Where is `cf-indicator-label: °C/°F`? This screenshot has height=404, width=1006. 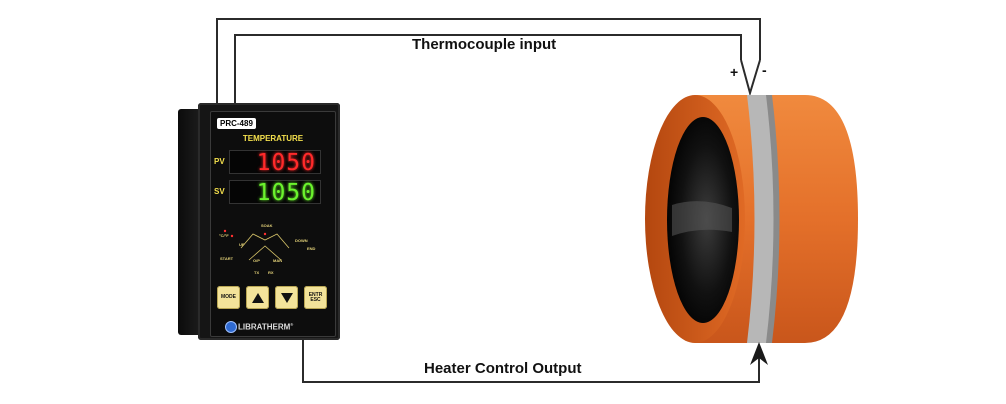 cf-indicator-label: °C/°F is located at coordinates (224, 235).